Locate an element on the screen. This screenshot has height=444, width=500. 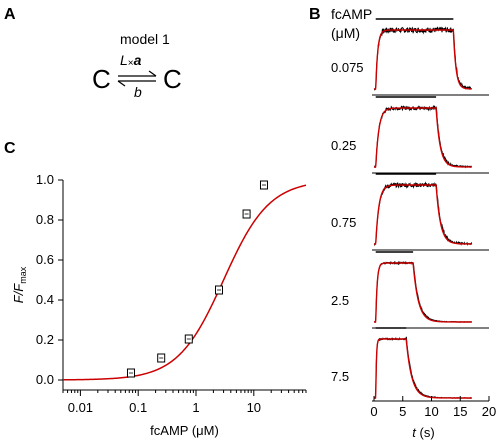
y-tick-label: 0.8 is located at coordinates (45, 219).